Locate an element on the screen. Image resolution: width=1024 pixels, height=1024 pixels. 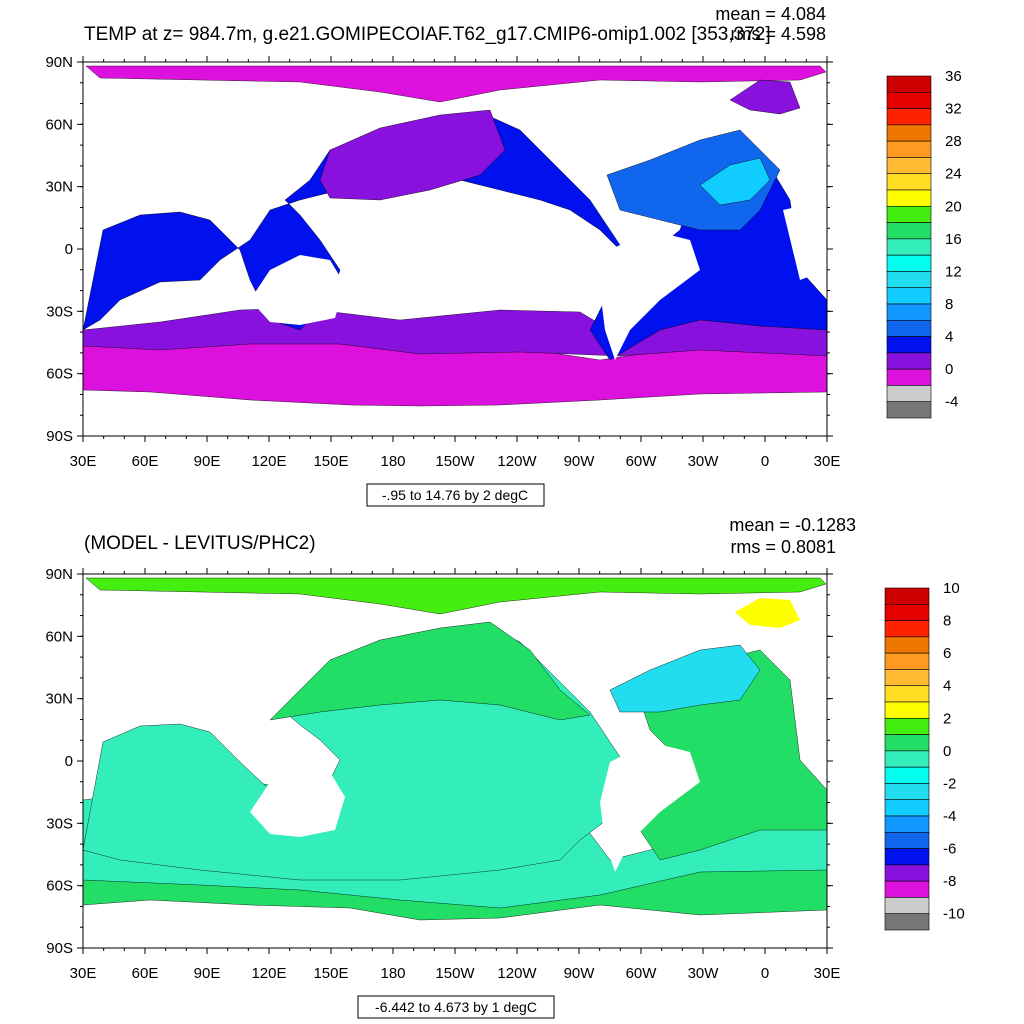
npacific-field-top is located at coordinates (412, 155).